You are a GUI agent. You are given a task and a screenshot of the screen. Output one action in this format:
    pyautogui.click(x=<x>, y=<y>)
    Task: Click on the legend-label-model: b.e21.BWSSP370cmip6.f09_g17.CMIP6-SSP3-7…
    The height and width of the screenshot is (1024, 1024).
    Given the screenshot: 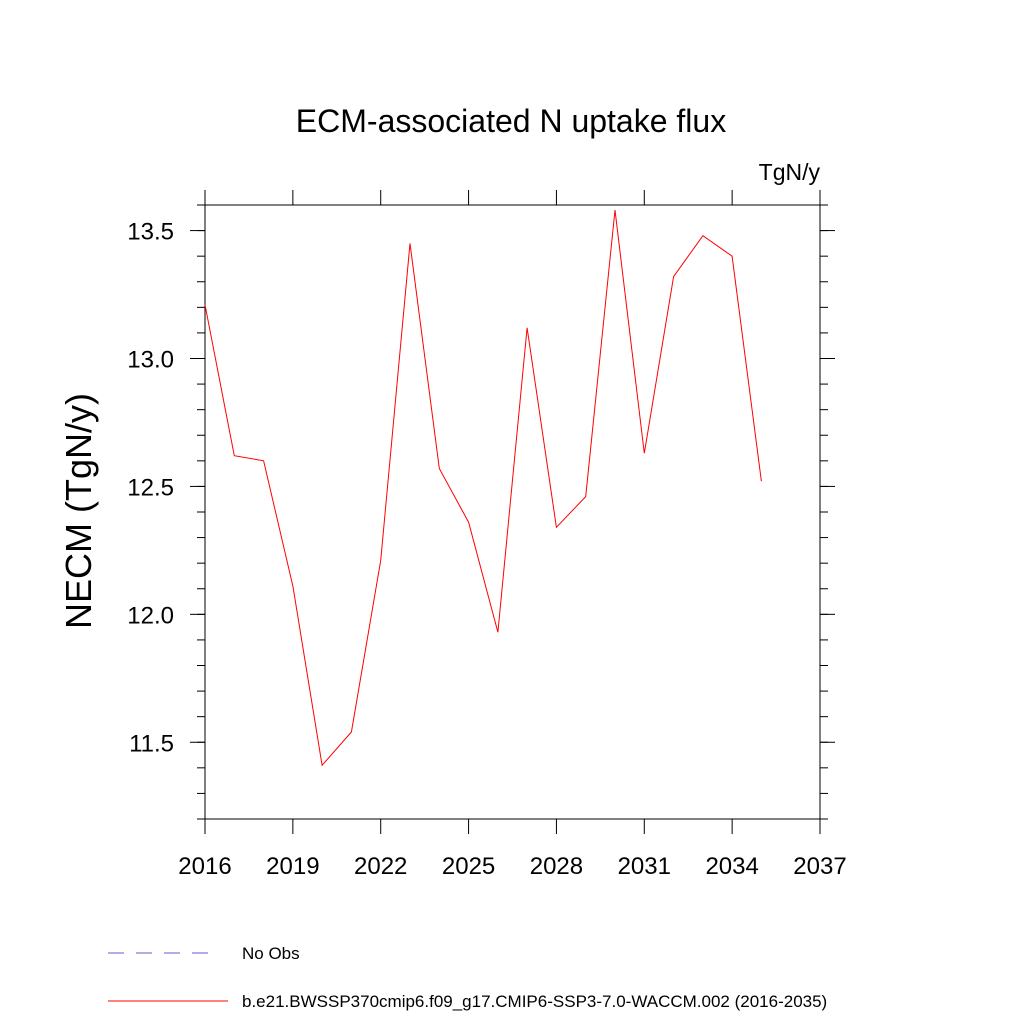 What is the action you would take?
    pyautogui.click(x=534, y=1001)
    